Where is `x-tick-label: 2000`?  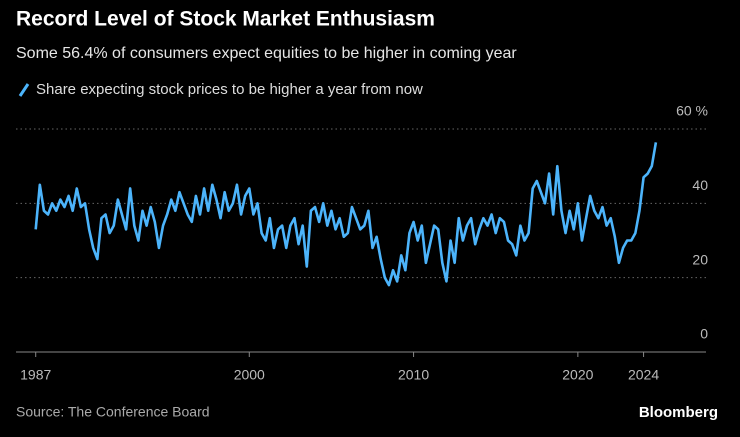
x-tick-label: 2000 is located at coordinates (249, 375).